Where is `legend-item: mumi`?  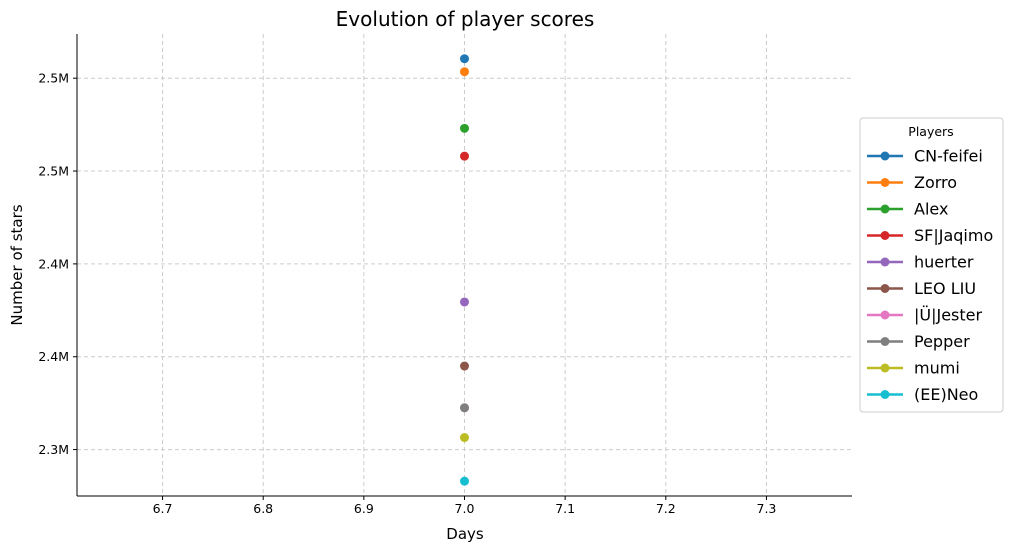
legend-item: mumi is located at coordinates (913, 368).